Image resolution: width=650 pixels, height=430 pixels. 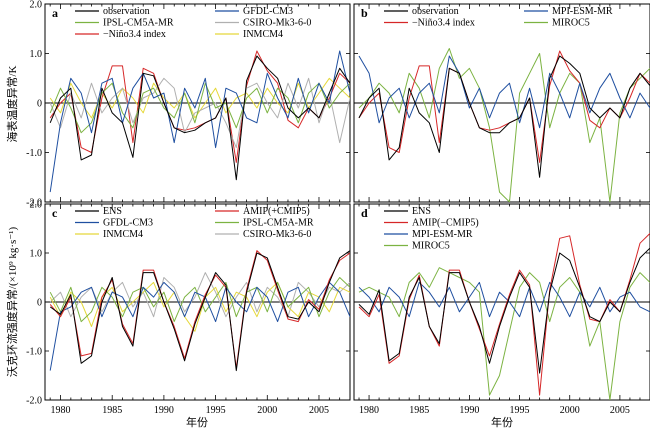 I want to click on y-axis-label-bottom: 沃克环流强度异常/(×10⁹ kg·s⁻¹), so click(x=12, y=302).